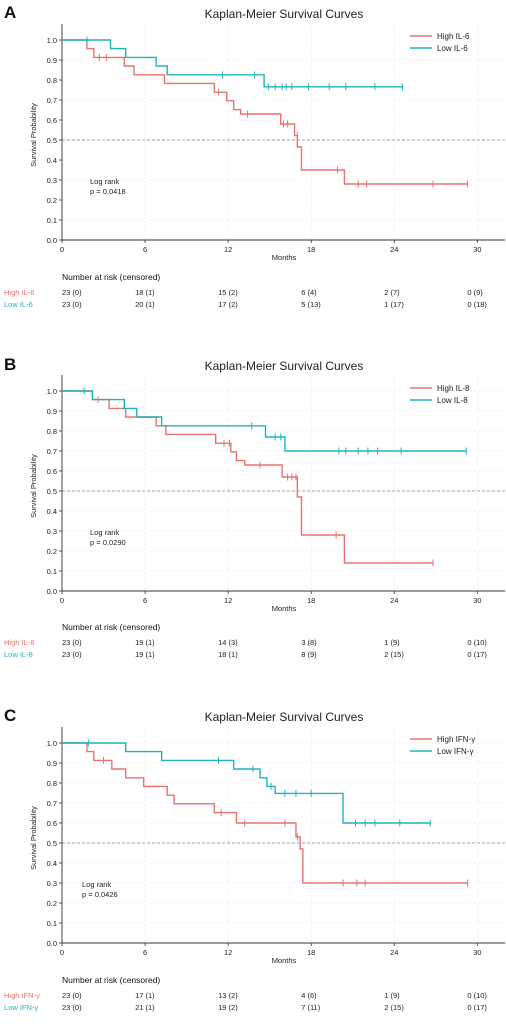 This screenshot has height=1027, width=506. What do you see at coordinates (228, 642) in the screenshot?
I see `risk-value: 14 (3)` at bounding box center [228, 642].